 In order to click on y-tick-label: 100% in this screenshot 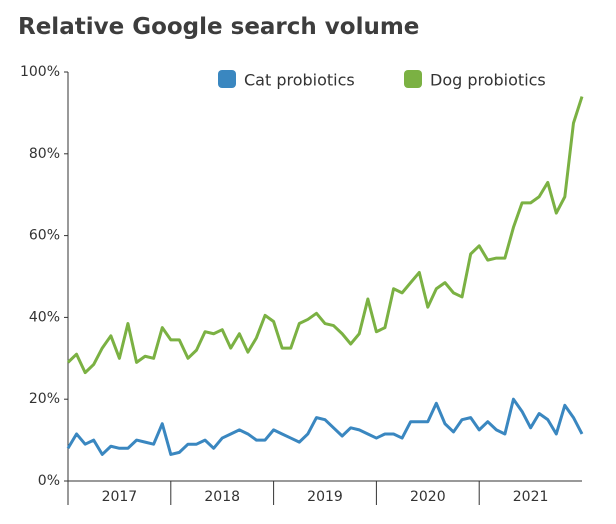, I will do `click(40, 72)`.